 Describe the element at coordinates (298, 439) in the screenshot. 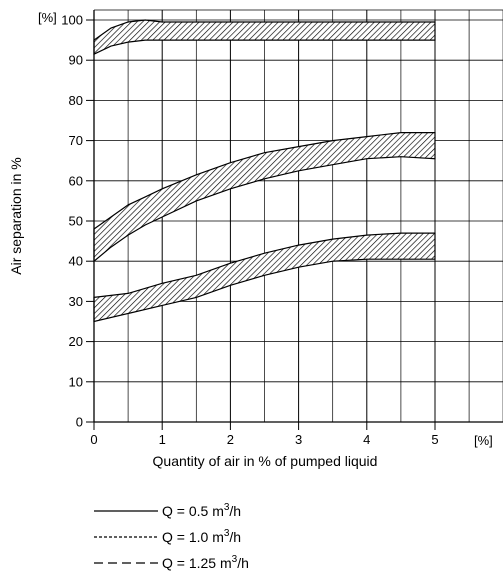

I see `x-tick-label: 3` at that location.